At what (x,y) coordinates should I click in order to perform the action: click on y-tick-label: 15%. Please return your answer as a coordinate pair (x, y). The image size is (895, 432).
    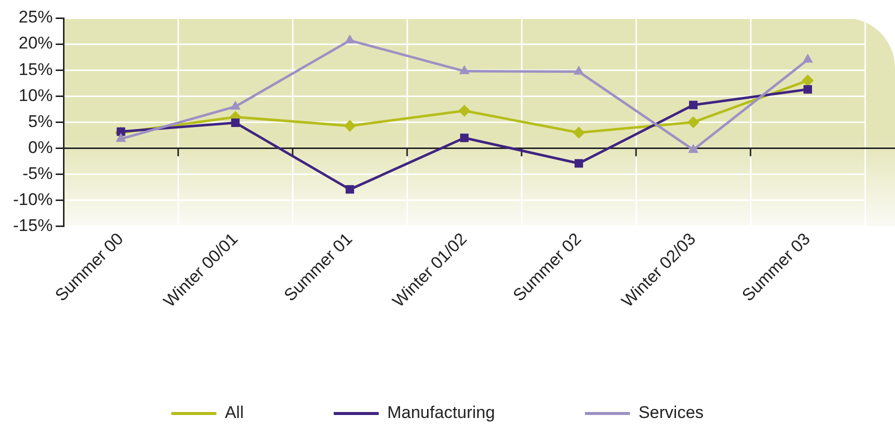
    Looking at the image, I should click on (35, 69).